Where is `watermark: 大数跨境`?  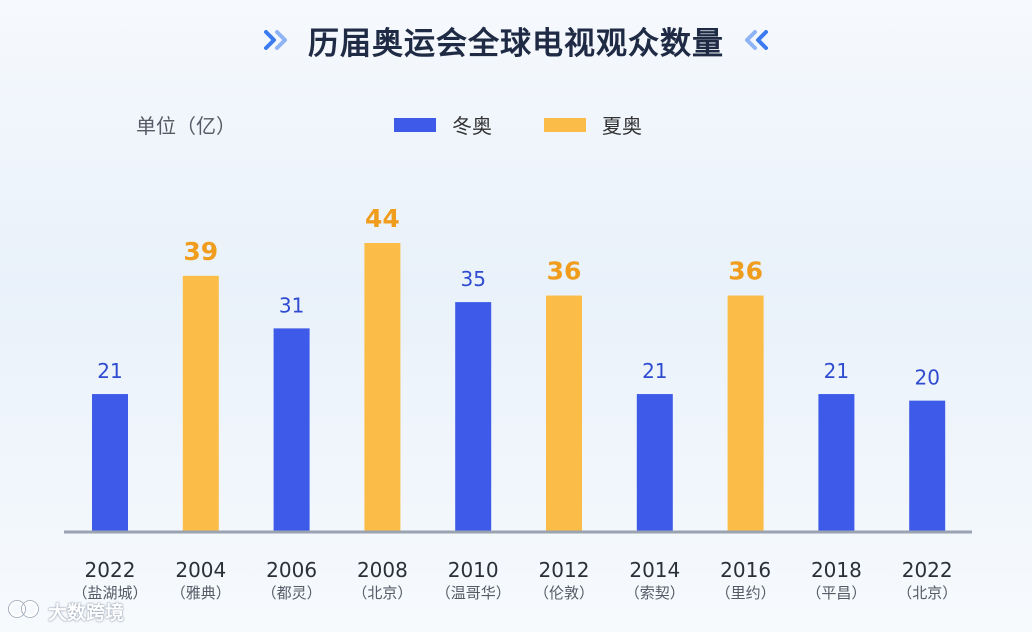 watermark: 大数跨境 is located at coordinates (66, 611).